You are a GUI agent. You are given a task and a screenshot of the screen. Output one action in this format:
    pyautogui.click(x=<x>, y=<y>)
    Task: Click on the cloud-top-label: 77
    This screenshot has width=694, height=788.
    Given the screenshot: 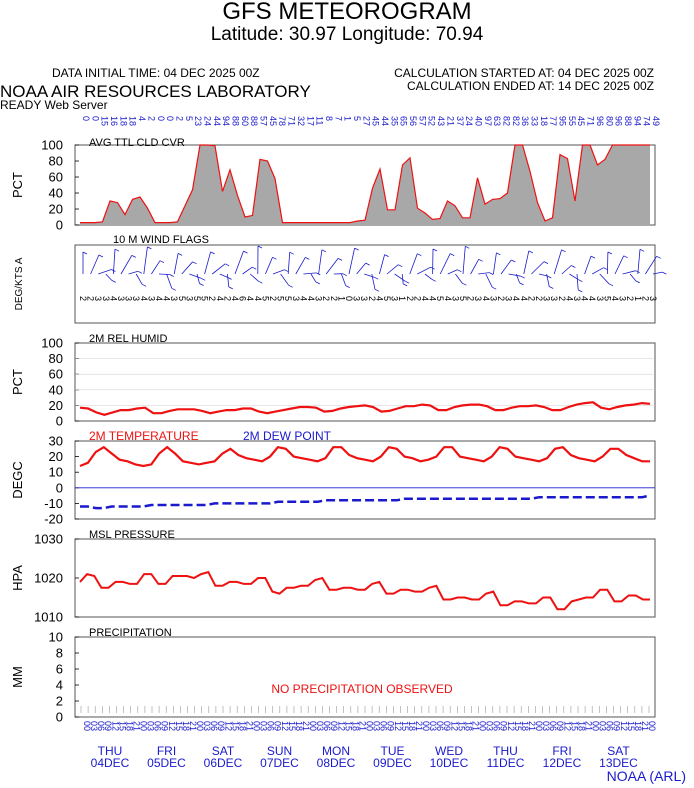 What is the action you would take?
    pyautogui.click(x=553, y=121)
    